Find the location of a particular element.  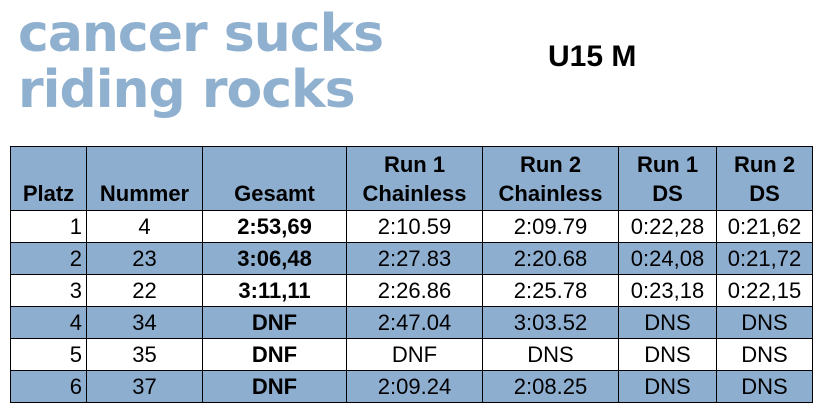

table-row: 5 35 DNF DNF DNS DNS DNS is located at coordinates (411, 354).